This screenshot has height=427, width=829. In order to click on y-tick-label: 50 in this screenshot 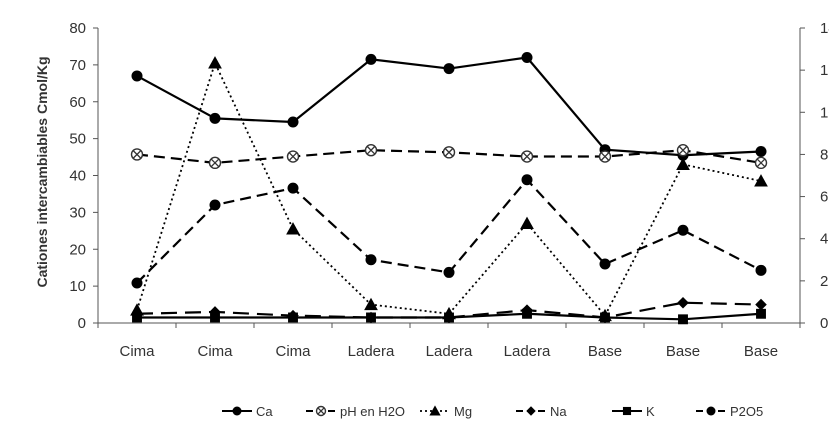, I will do `click(77, 139)`.